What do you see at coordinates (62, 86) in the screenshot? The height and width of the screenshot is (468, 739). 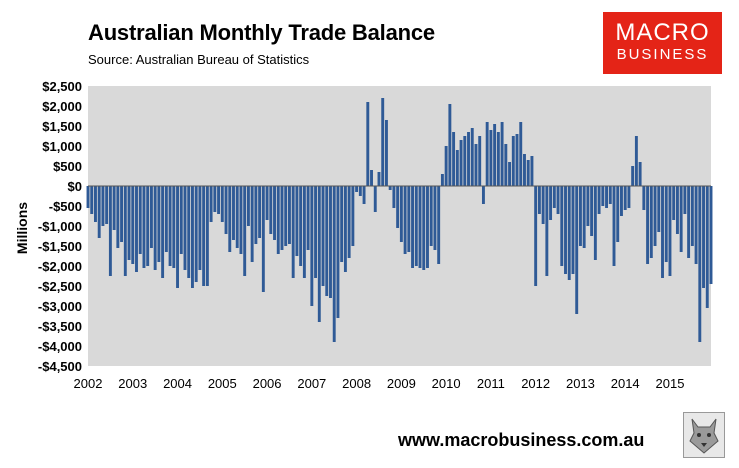 I see `y-tick-label: $2,500` at bounding box center [62, 86].